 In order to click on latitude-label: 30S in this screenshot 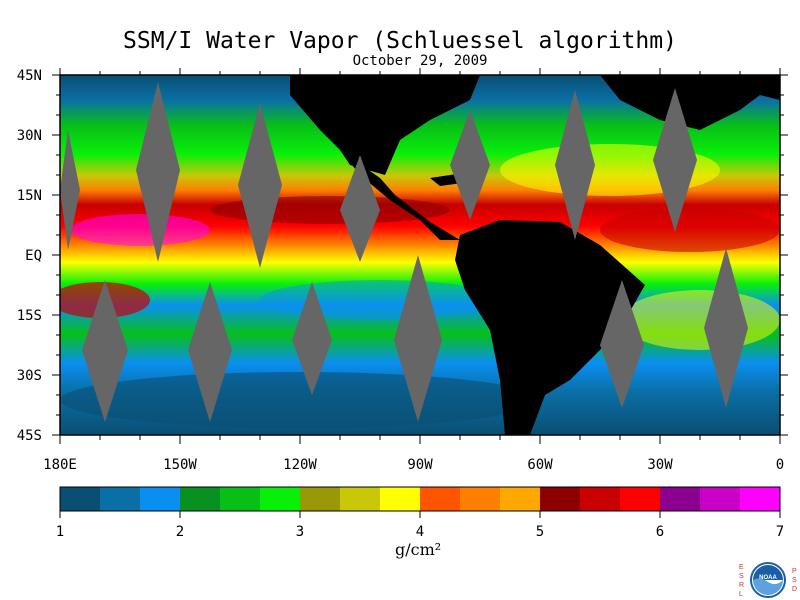, I will do `click(29, 376)`.